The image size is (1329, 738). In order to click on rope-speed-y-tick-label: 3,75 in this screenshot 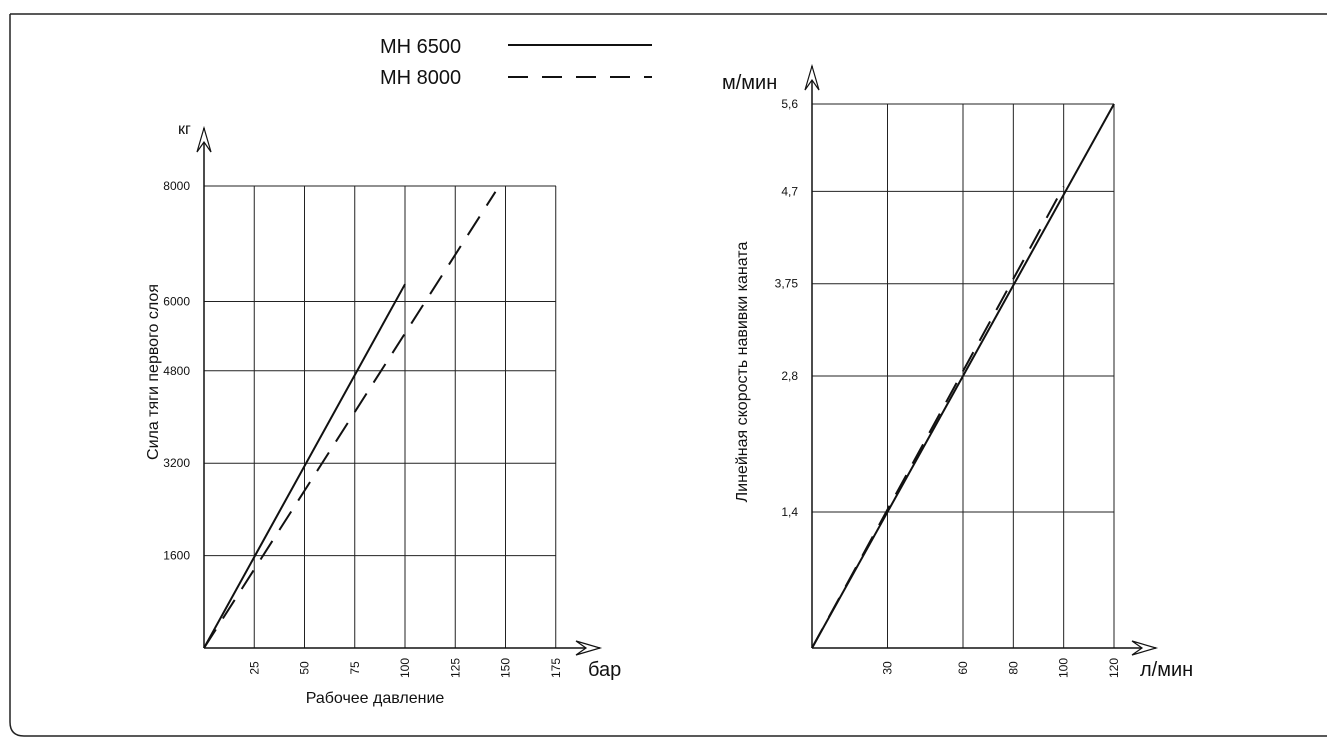, I will do `click(787, 284)`.